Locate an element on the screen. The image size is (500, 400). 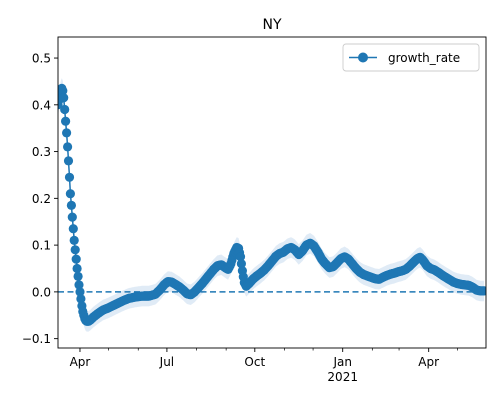
x-tick-label: Jul is located at coordinates (166, 362).